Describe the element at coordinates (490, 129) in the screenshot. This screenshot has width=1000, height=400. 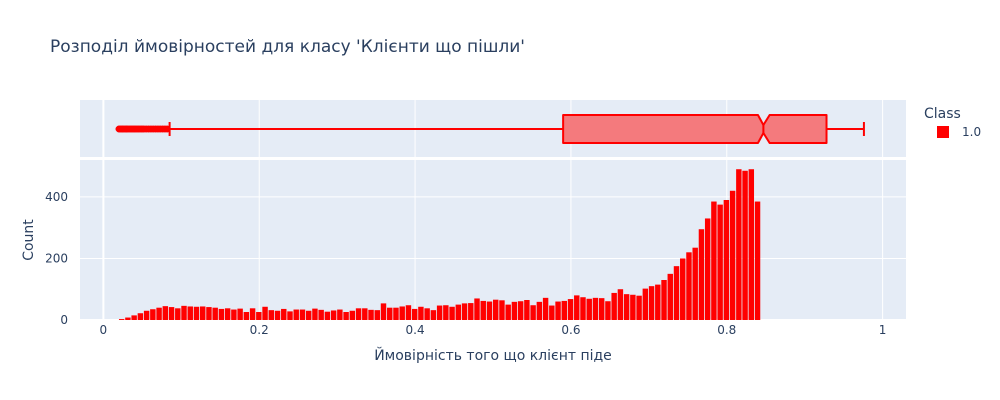
I see `box-plot` at that location.